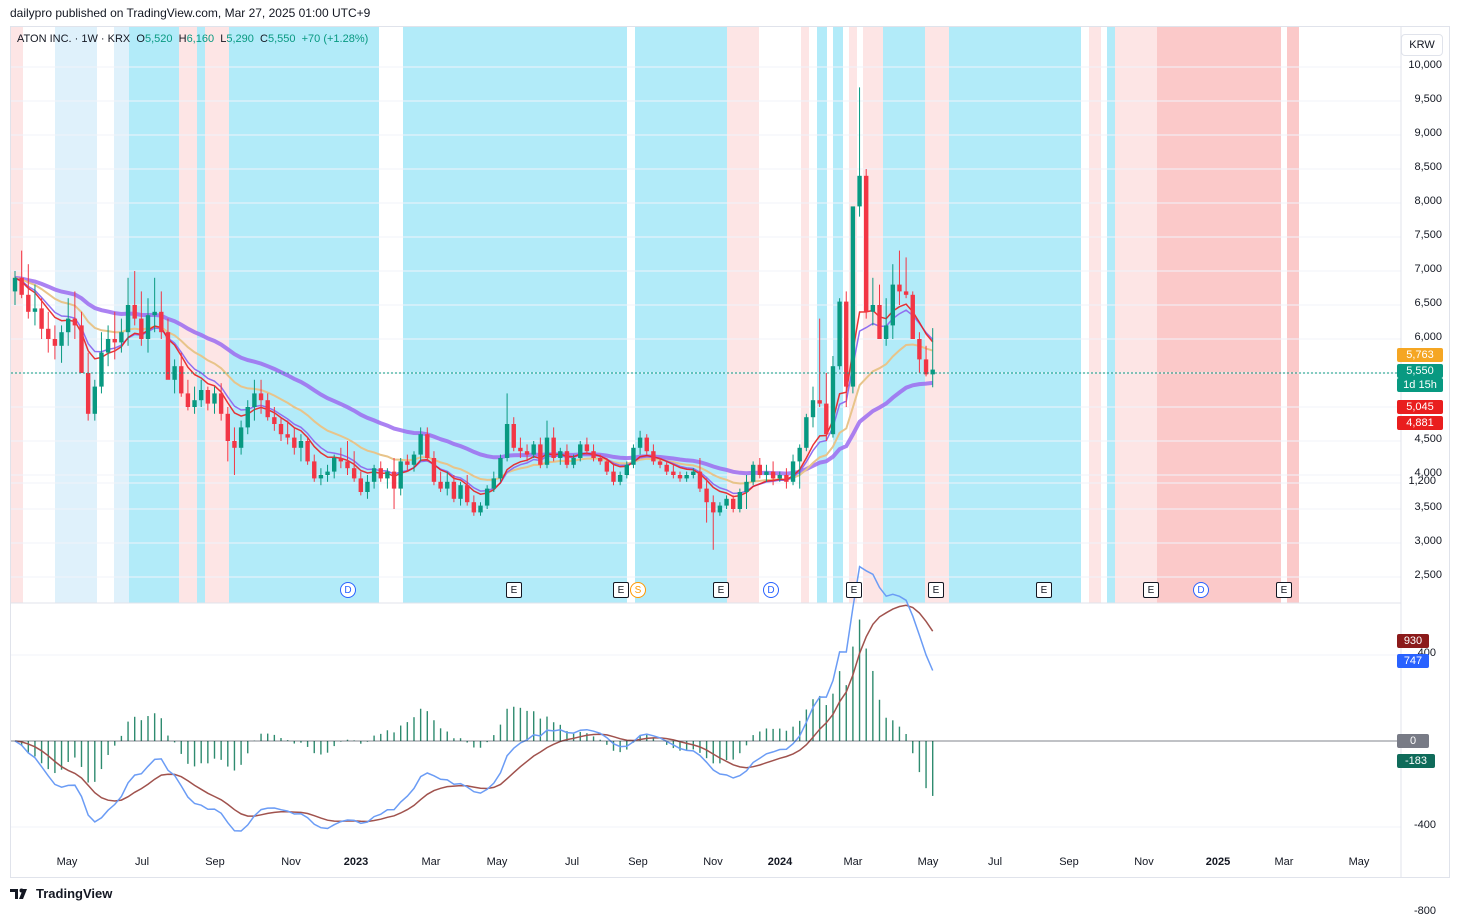 This screenshot has height=917, width=1460. What do you see at coordinates (240, 39) in the screenshot?
I see `low-value: 5,290` at bounding box center [240, 39].